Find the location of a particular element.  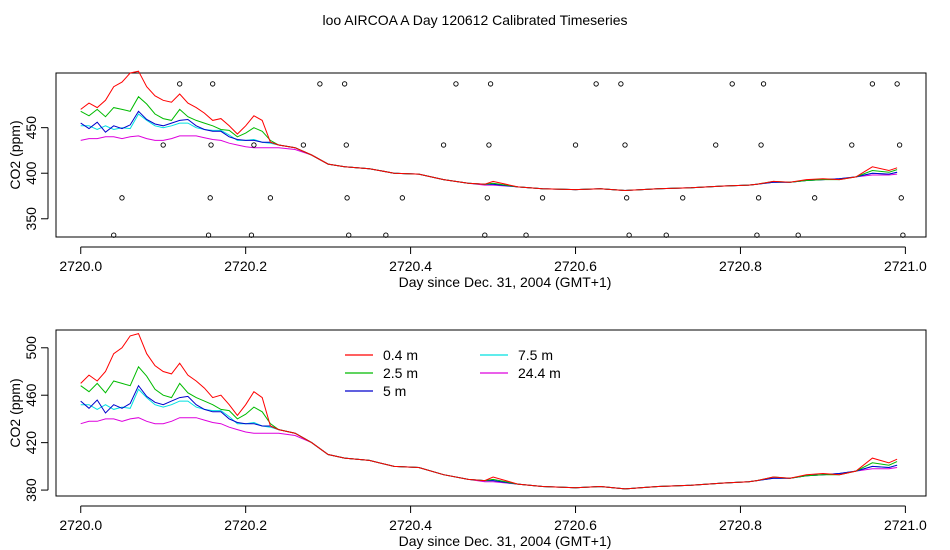

legend-label: 0.4 m is located at coordinates (400, 355).